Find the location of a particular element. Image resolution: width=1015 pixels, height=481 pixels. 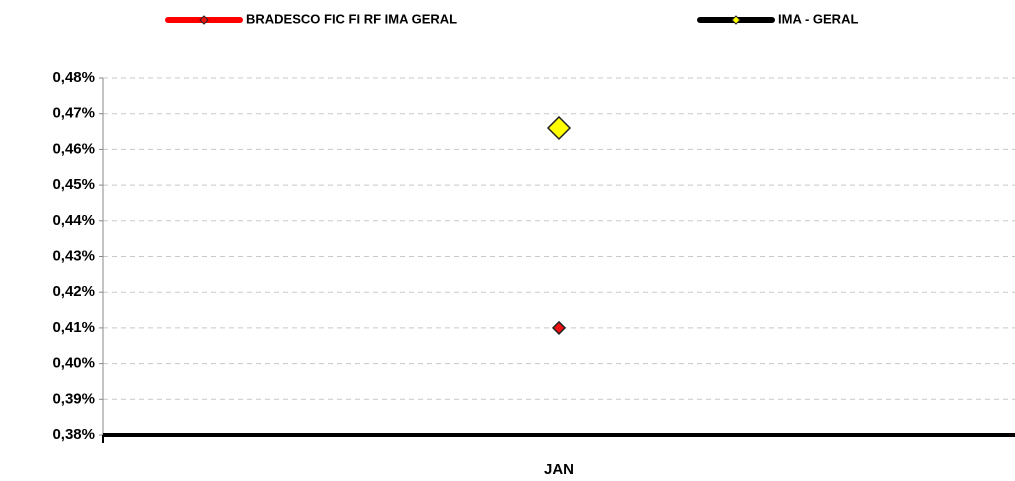

y-tick-label: 0,38% is located at coordinates (73, 434).